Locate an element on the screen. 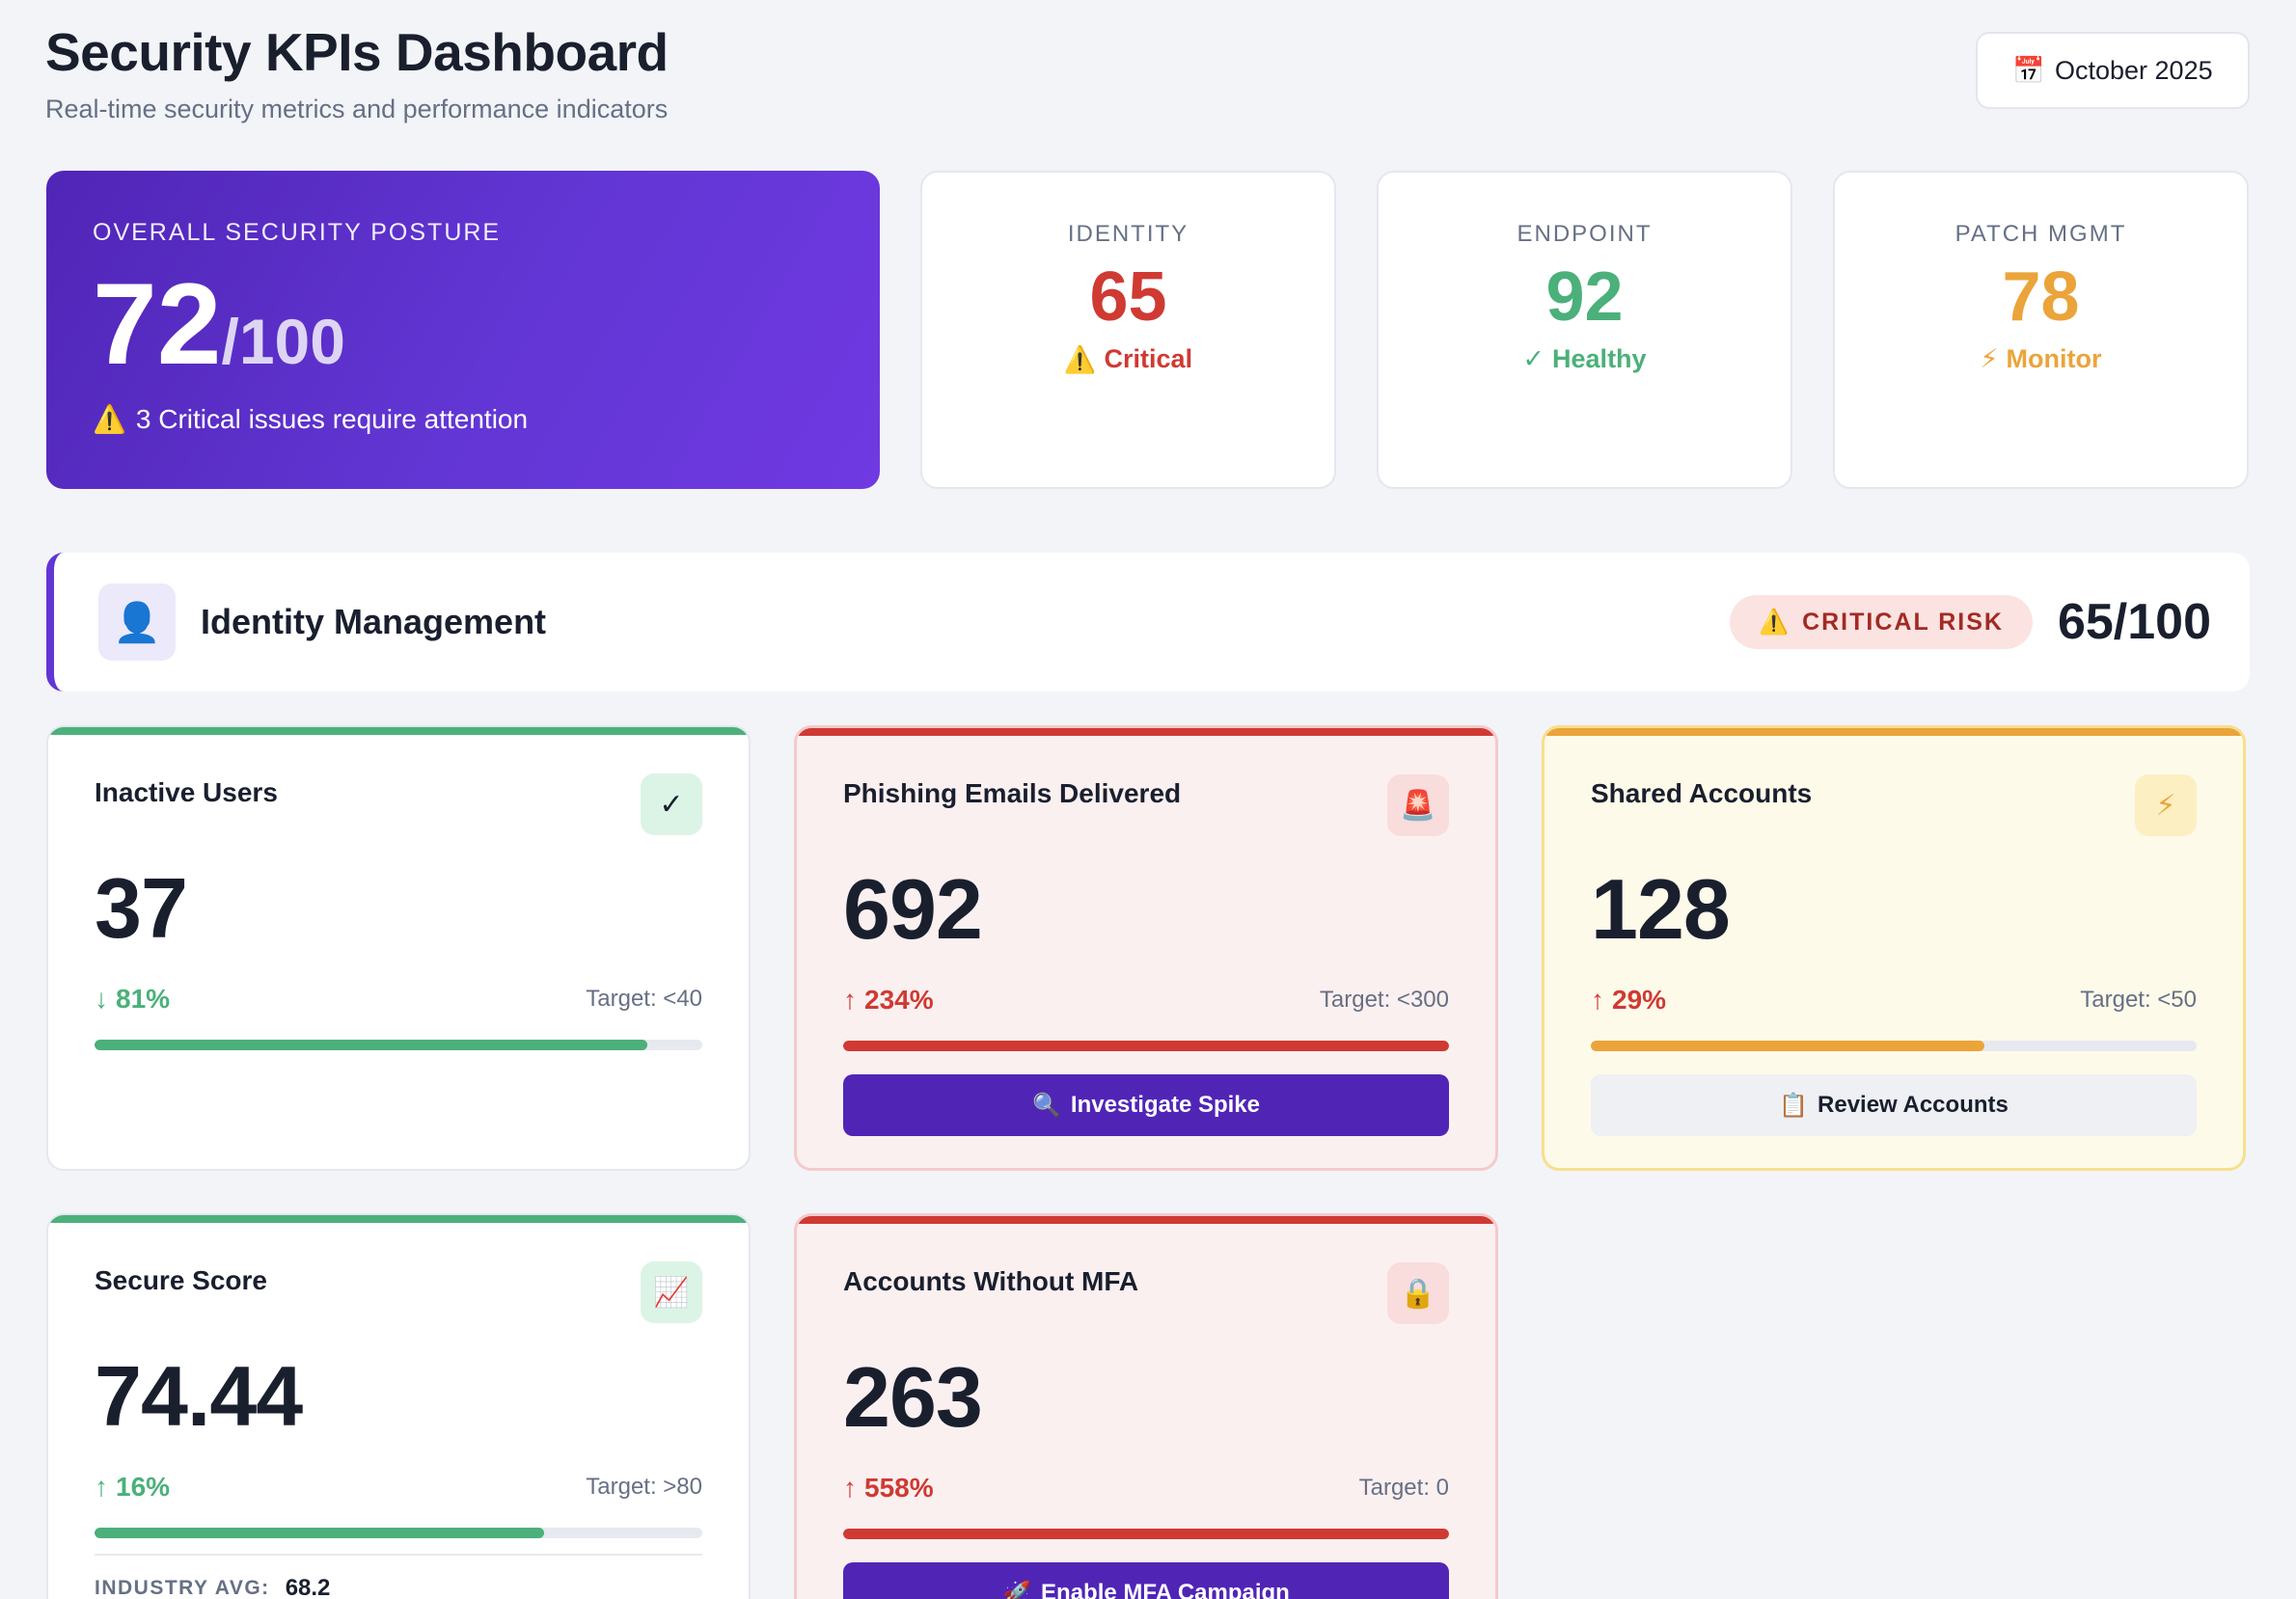 The width and height of the screenshot is (2296, 1599). posture-score: 72 /100 is located at coordinates (464, 324).